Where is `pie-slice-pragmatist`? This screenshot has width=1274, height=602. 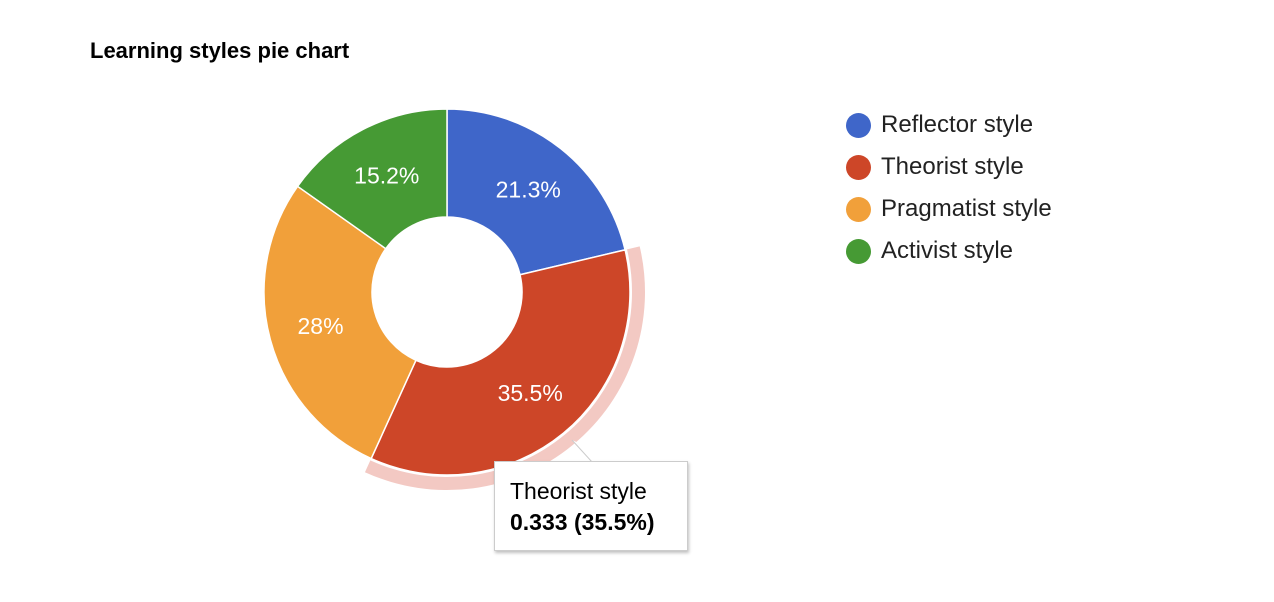 pie-slice-pragmatist is located at coordinates (340, 322).